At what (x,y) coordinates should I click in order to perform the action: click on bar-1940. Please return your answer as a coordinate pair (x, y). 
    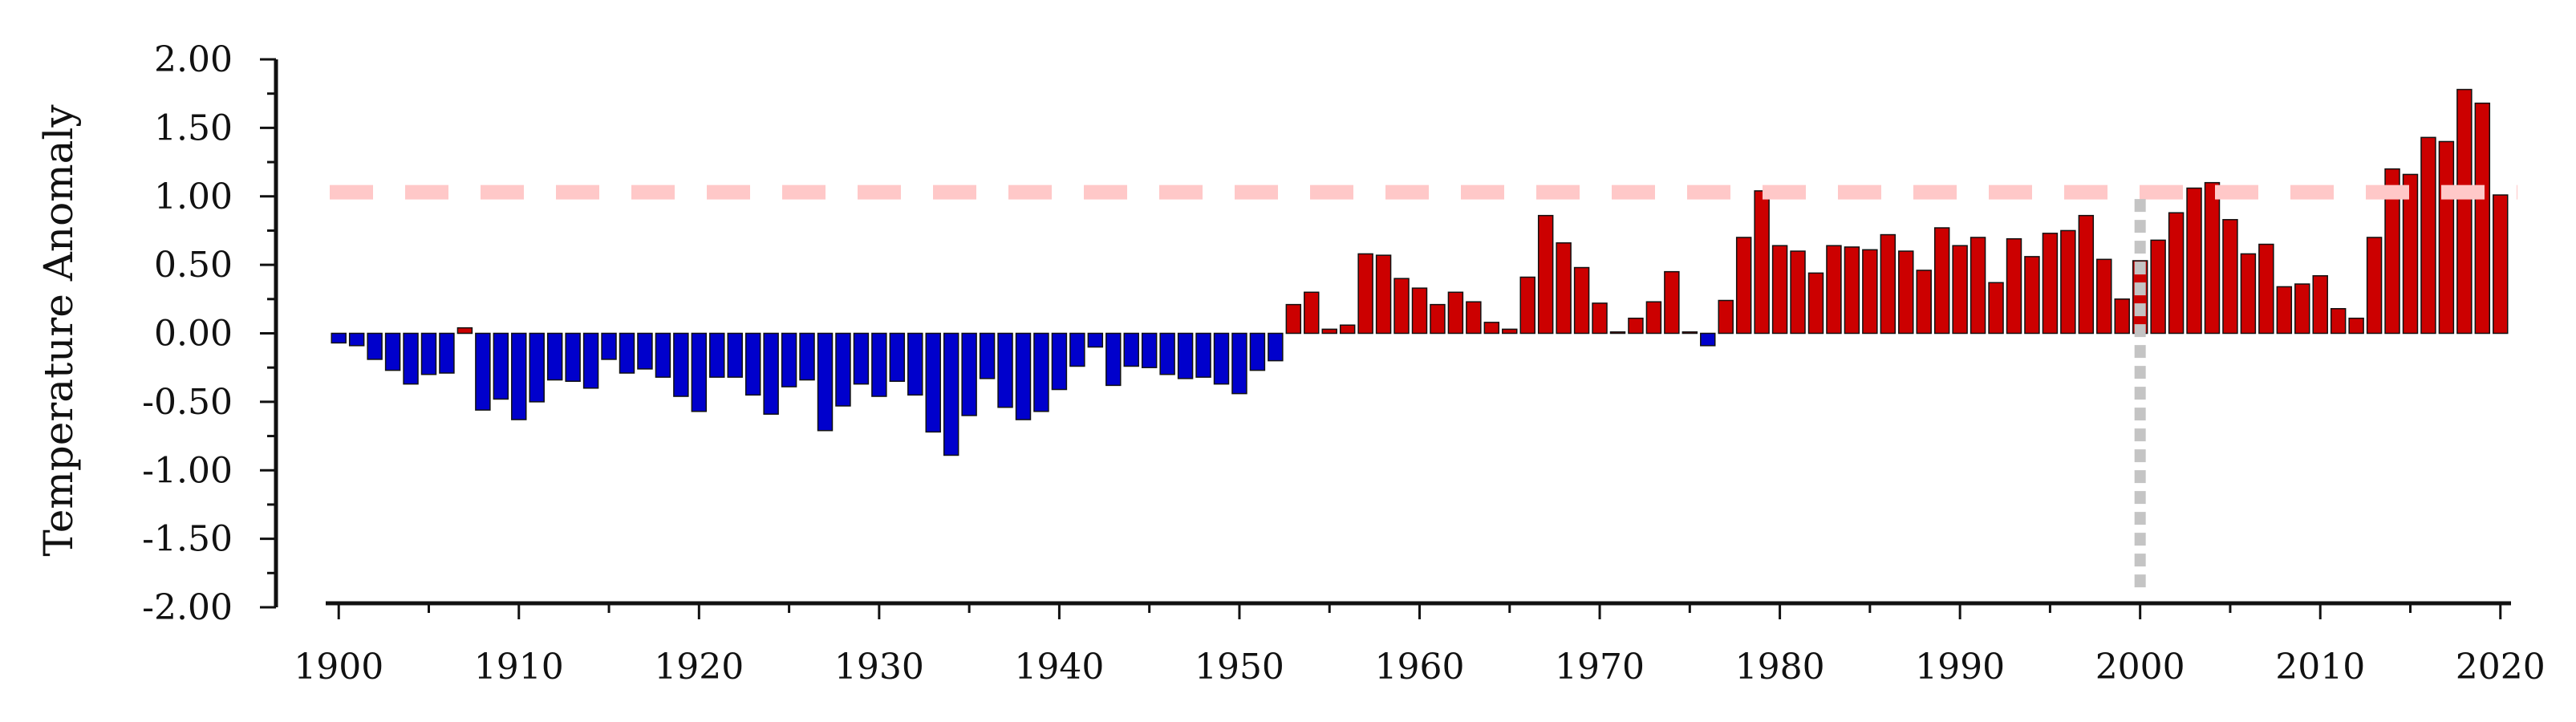
    Looking at the image, I should click on (1059, 361).